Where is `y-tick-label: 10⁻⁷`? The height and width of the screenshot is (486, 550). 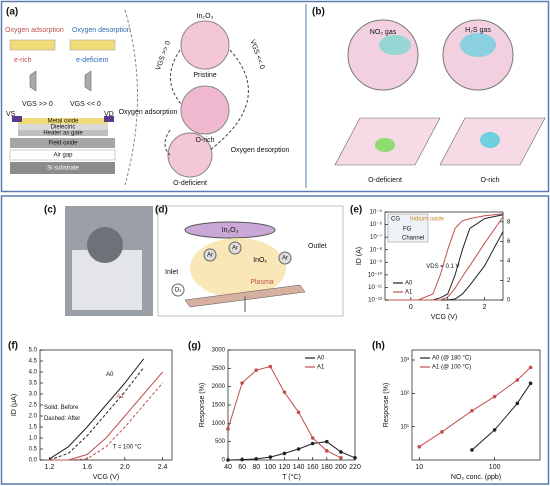
y-tick-label: 10⁻⁷ is located at coordinates (376, 237).